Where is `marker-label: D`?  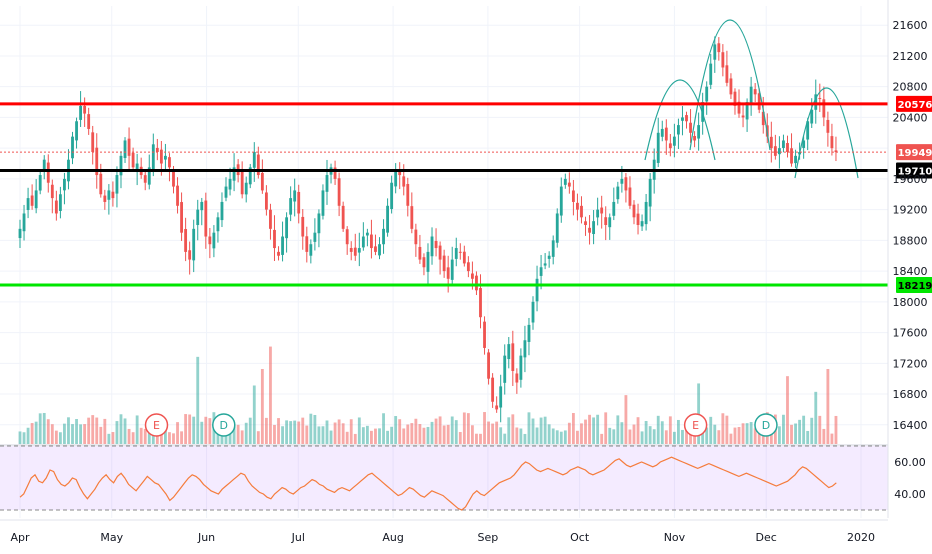 marker-label: D is located at coordinates (224, 425).